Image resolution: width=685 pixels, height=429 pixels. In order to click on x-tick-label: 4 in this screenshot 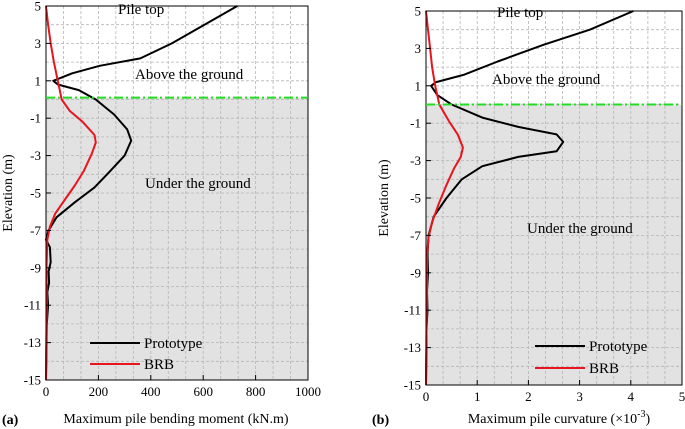, I will do `click(631, 396)`.